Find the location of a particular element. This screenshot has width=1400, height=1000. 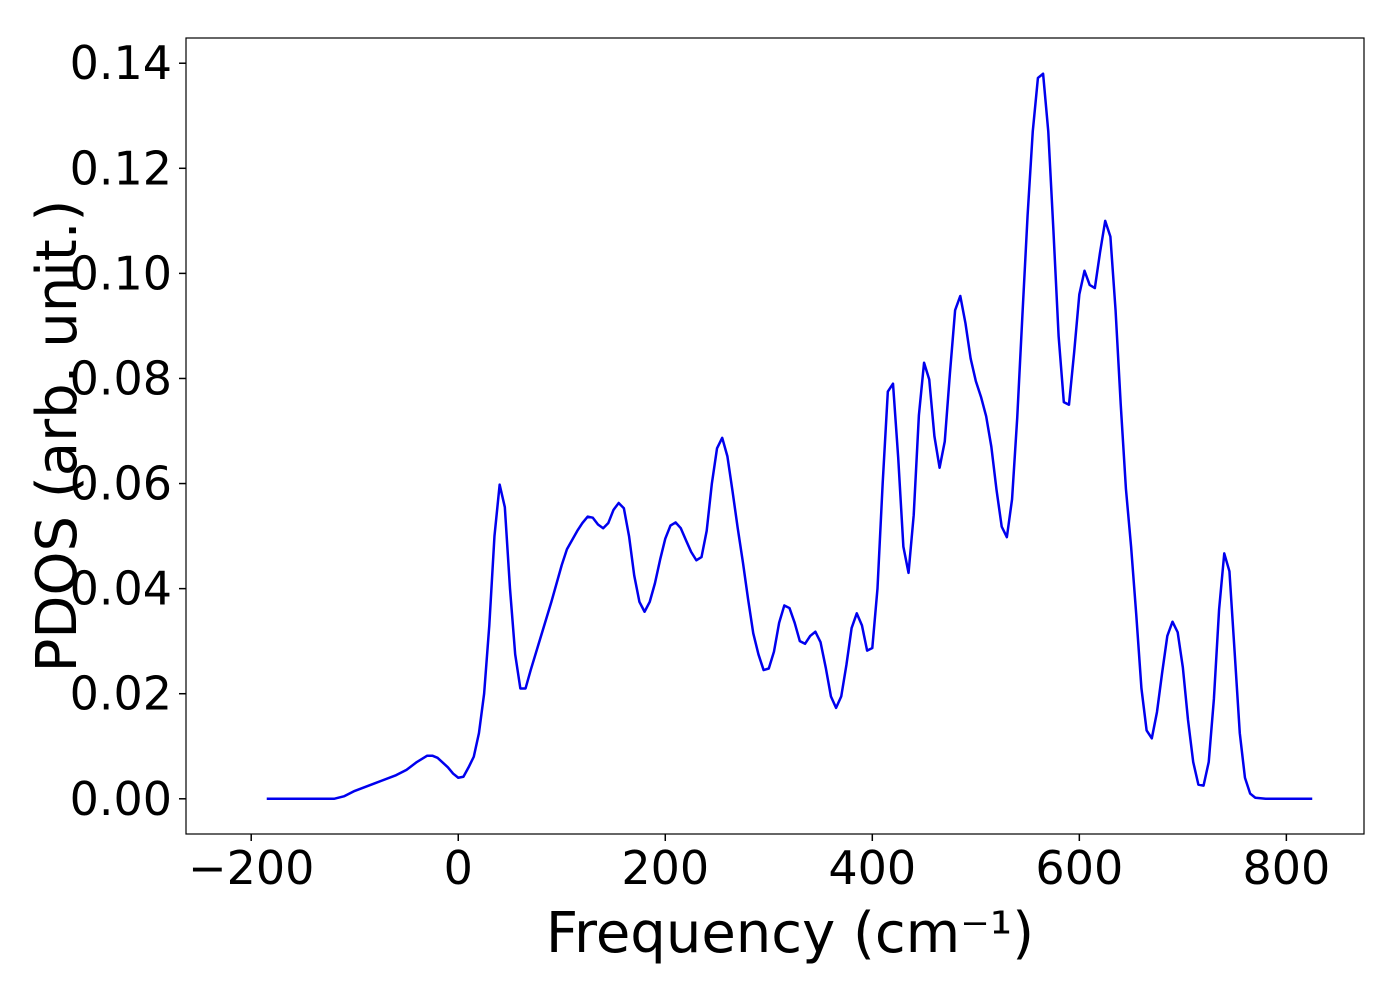

x-tick-label: 600 is located at coordinates (1079, 868).